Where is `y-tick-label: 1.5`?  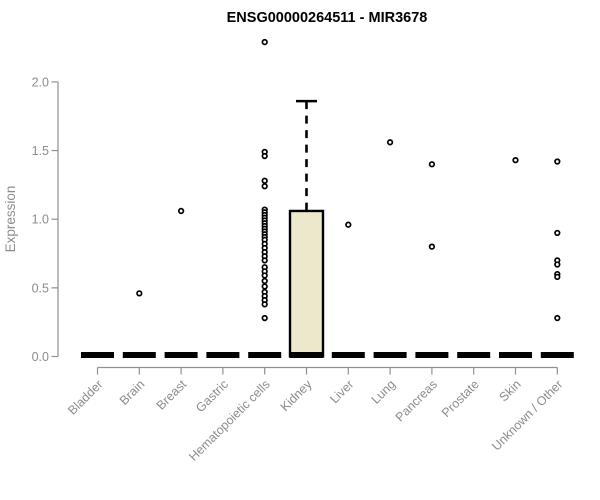 y-tick-label: 1.5 is located at coordinates (40, 151).